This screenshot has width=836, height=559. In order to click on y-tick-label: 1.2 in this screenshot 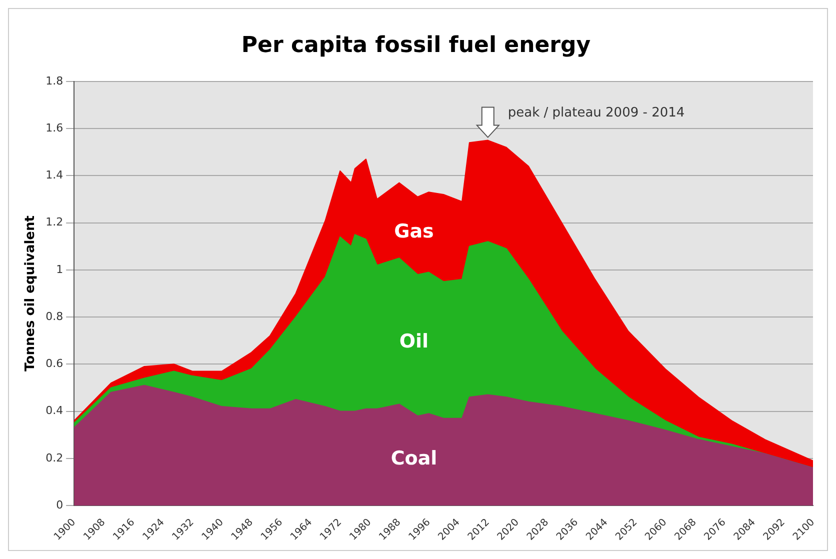, I will do `click(55, 222)`.